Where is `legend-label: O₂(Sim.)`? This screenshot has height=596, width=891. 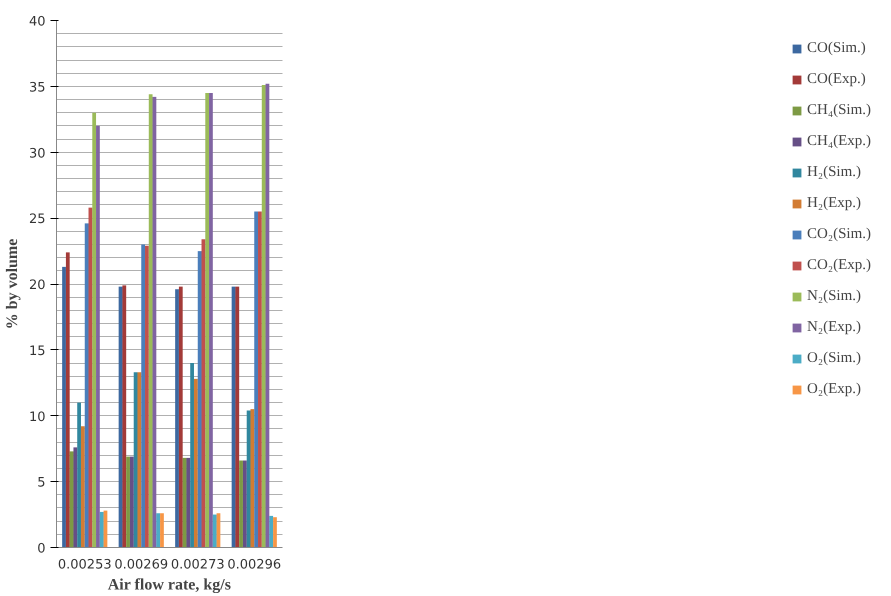
legend-label: O₂(Sim.) is located at coordinates (834, 358).